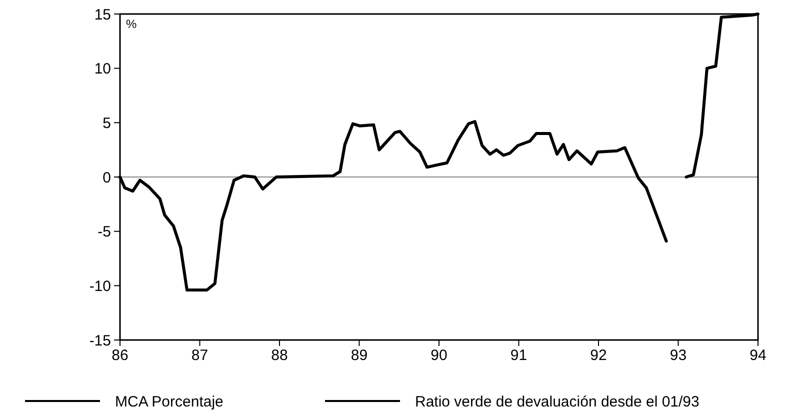 This screenshot has width=786, height=419. Describe the element at coordinates (557, 401) in the screenshot. I see `legend-label: Ratio verde de devaluación desde el 01/93` at that location.